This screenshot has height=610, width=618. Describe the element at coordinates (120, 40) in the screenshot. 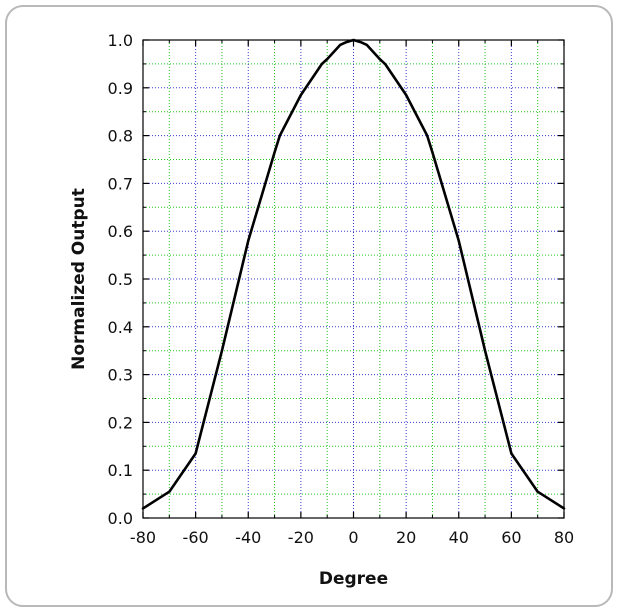

I see `y-tick-label: 1.0` at that location.